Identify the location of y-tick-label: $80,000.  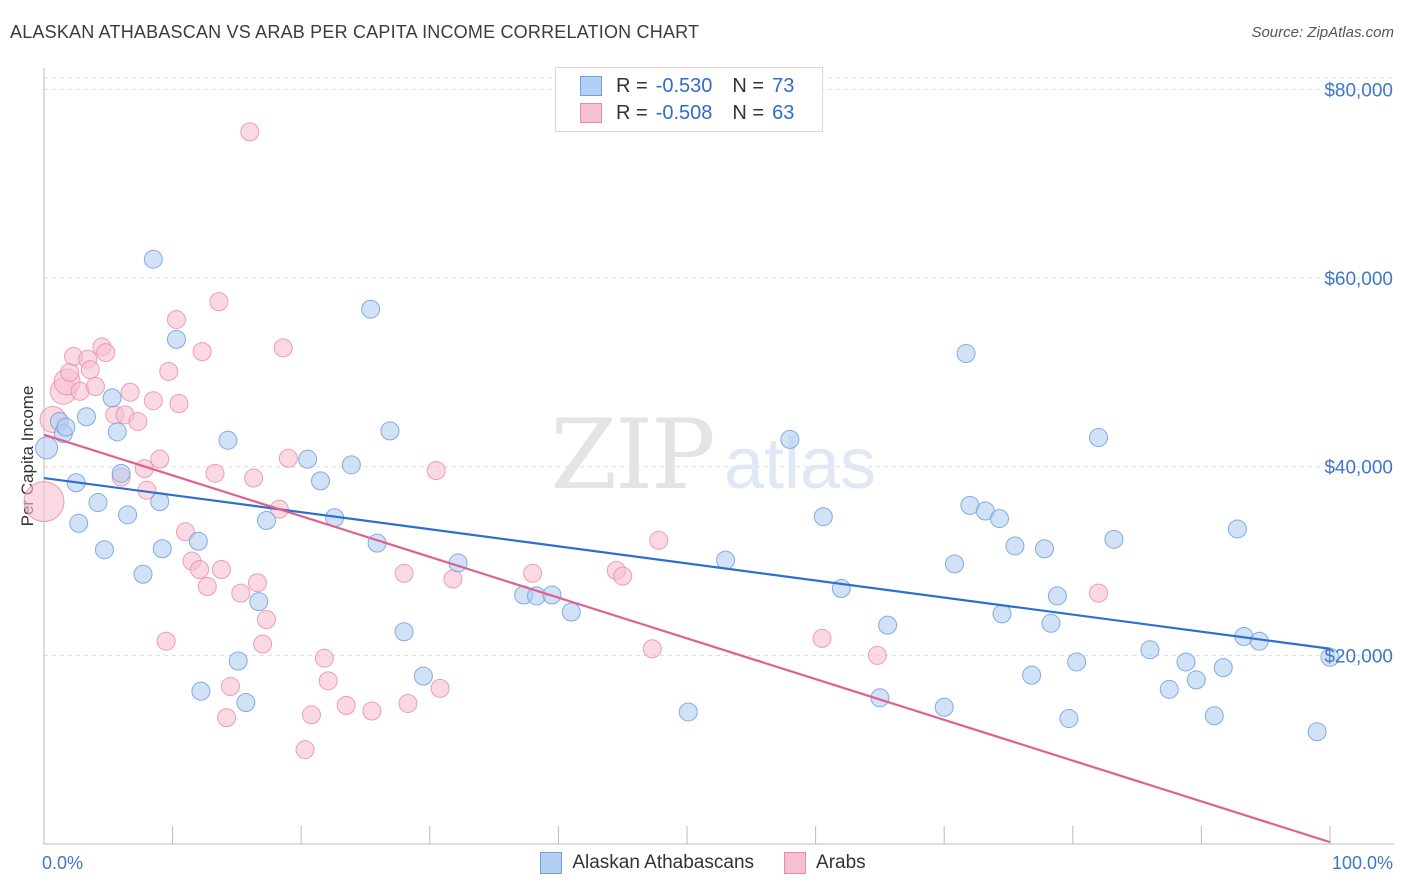
(1358, 90).